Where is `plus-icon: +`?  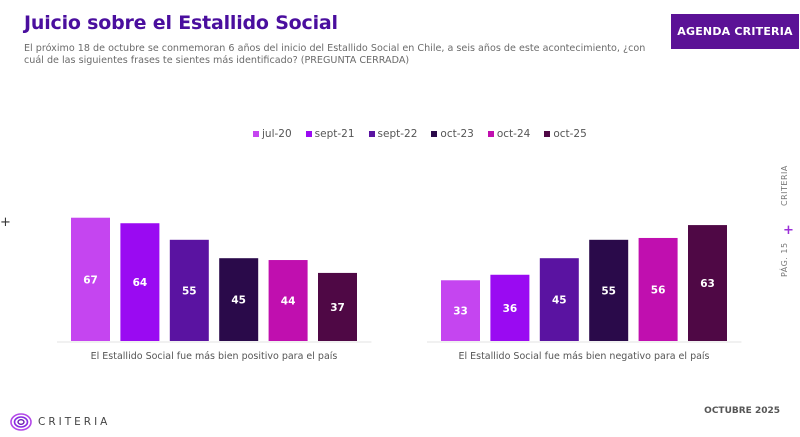 plus-icon: + is located at coordinates (788, 230).